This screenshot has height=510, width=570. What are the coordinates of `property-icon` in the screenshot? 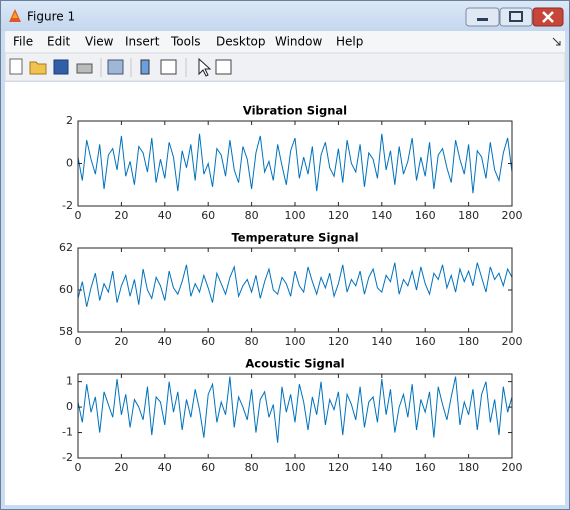 It's located at (223, 67).